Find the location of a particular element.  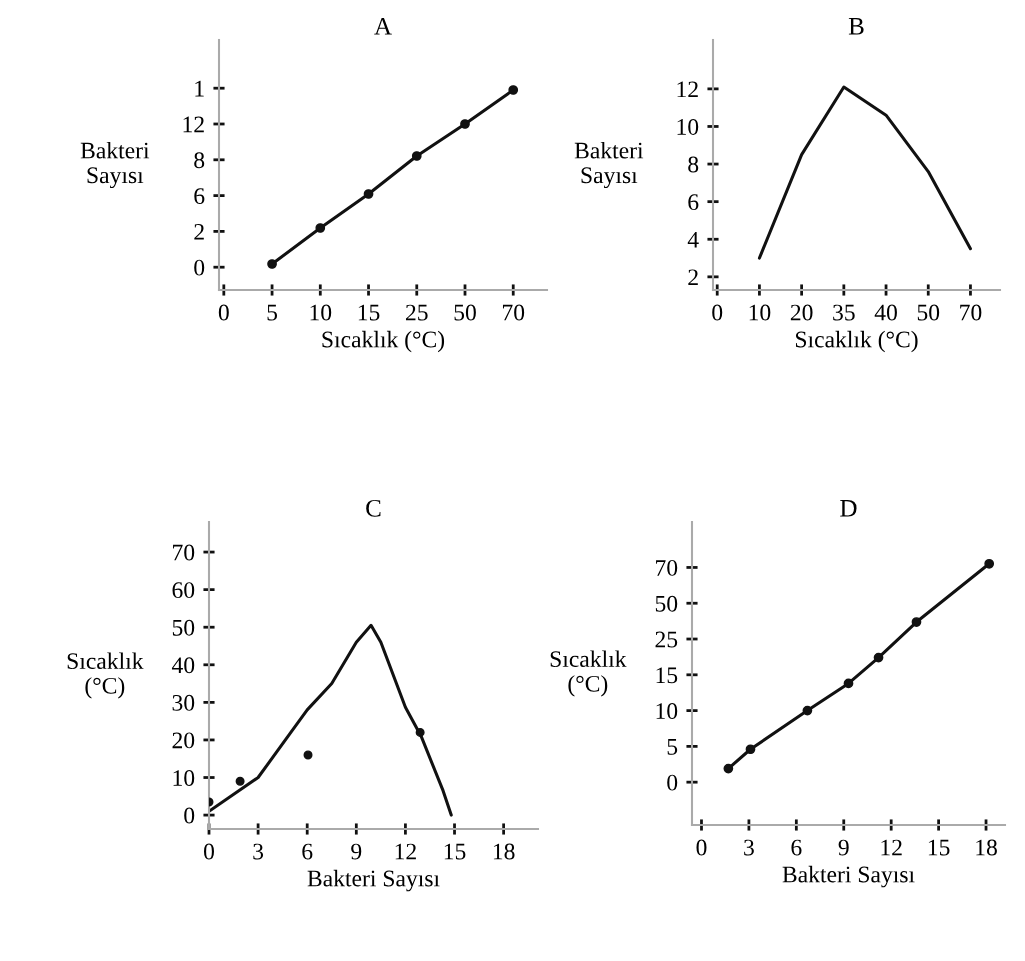

text: 15 is located at coordinates (667, 675).